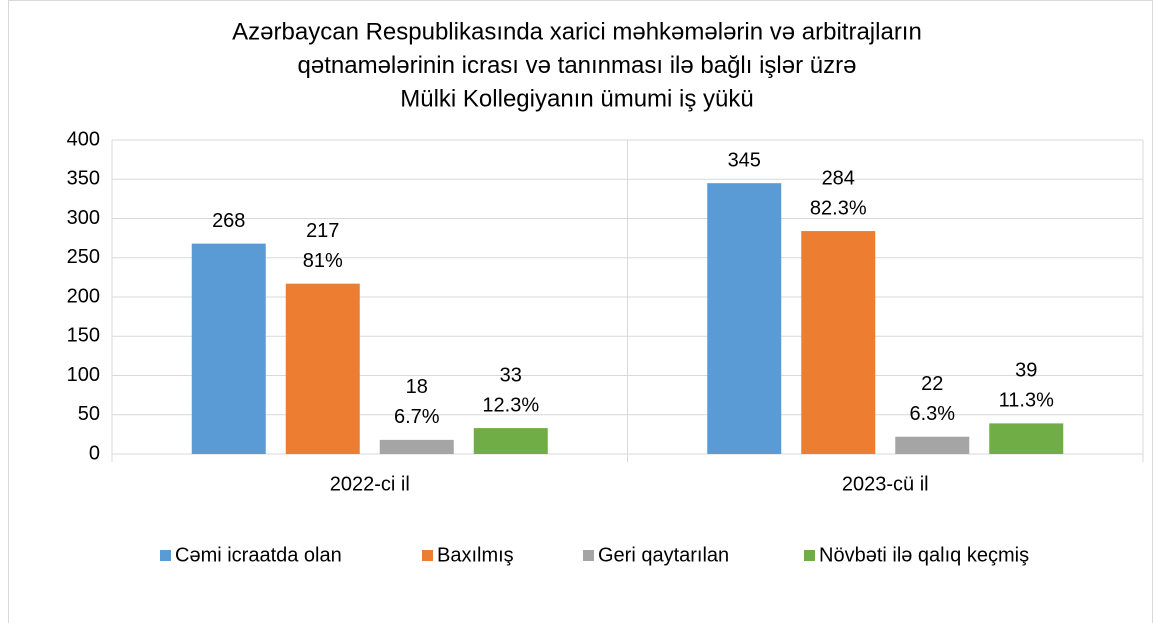  I want to click on data-label: 268, so click(228, 221).